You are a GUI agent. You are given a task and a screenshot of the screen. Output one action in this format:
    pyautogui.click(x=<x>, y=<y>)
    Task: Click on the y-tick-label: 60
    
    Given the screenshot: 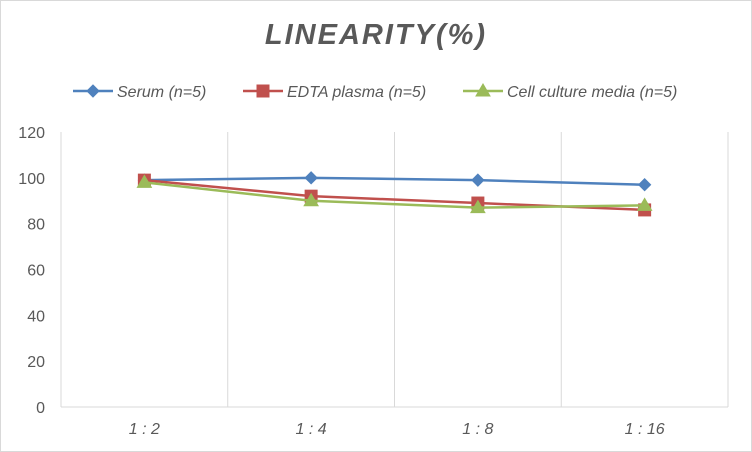 What is the action you would take?
    pyautogui.click(x=36, y=271)
    